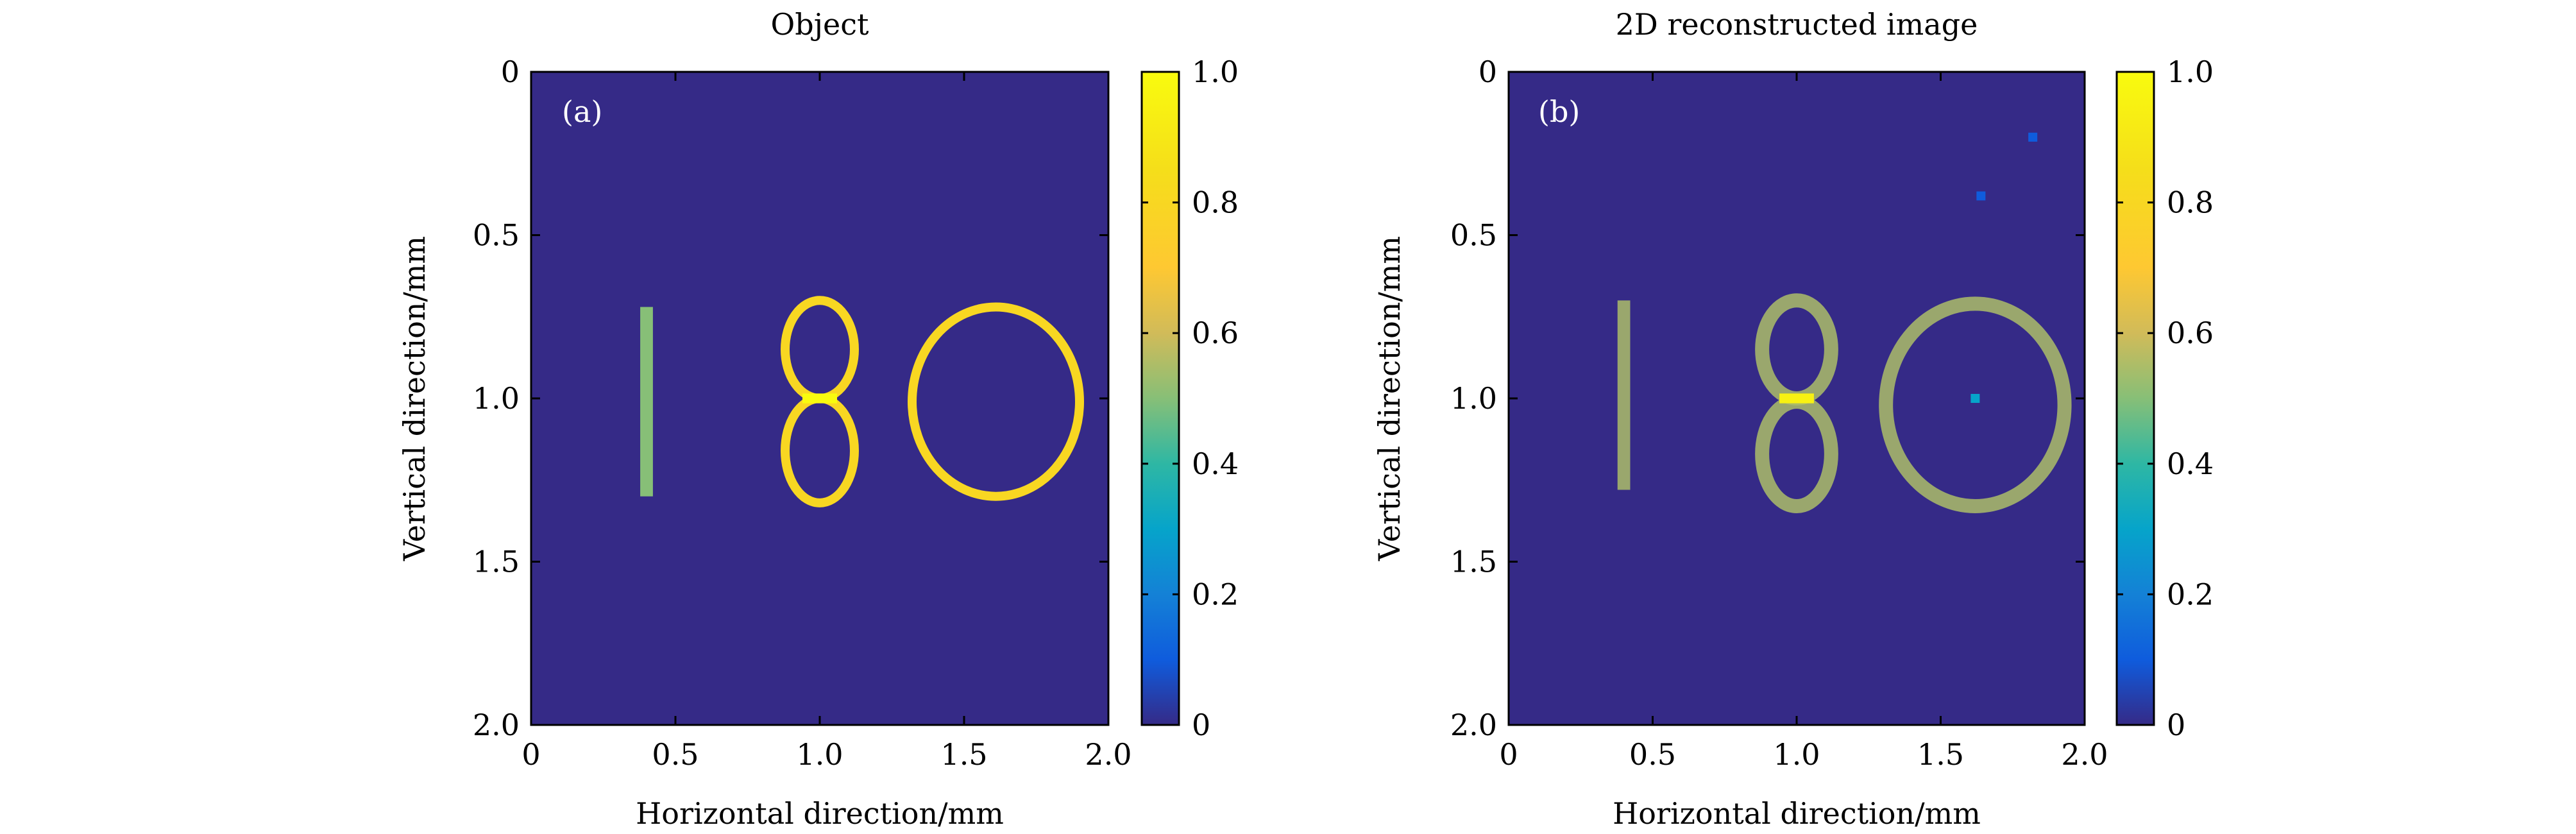 Image resolution: width=2576 pixels, height=834 pixels. Describe the element at coordinates (1559, 111) in the screenshot. I see `panel-label: (b)` at that location.